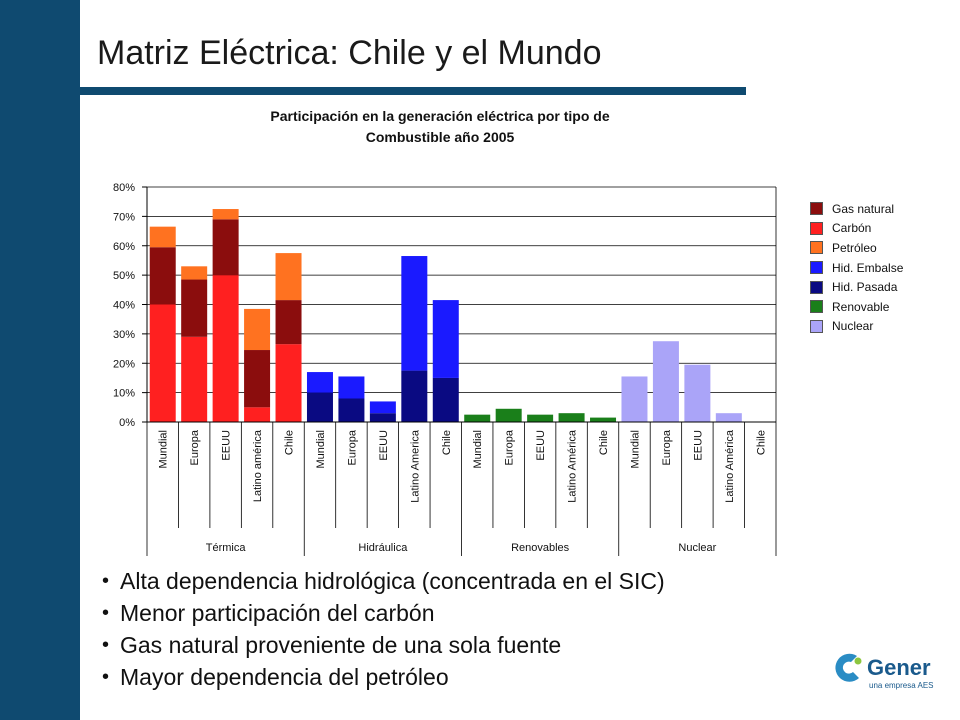  I want to click on bullet-item: • Mayor dependencia del petróleo, so click(383, 677).